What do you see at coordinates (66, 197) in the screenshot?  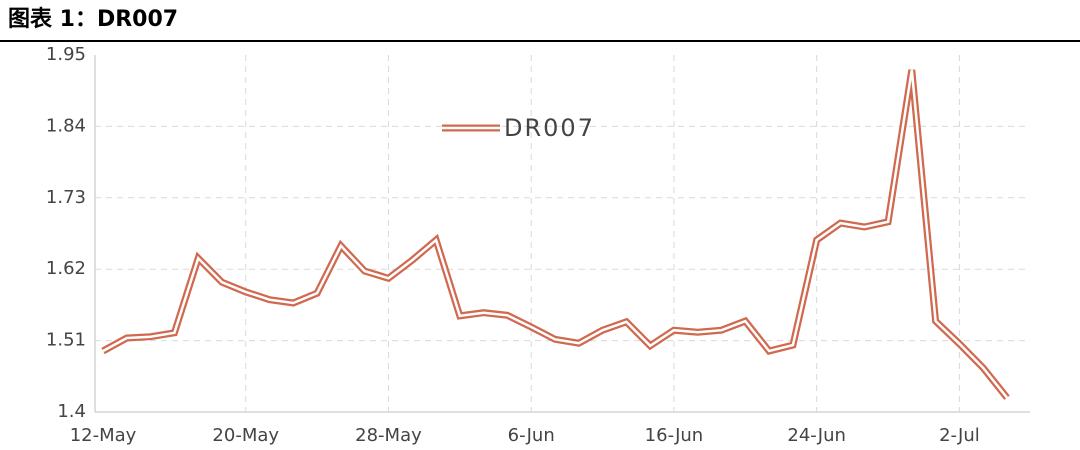 I see `y-tick-label: 1.73` at bounding box center [66, 197].